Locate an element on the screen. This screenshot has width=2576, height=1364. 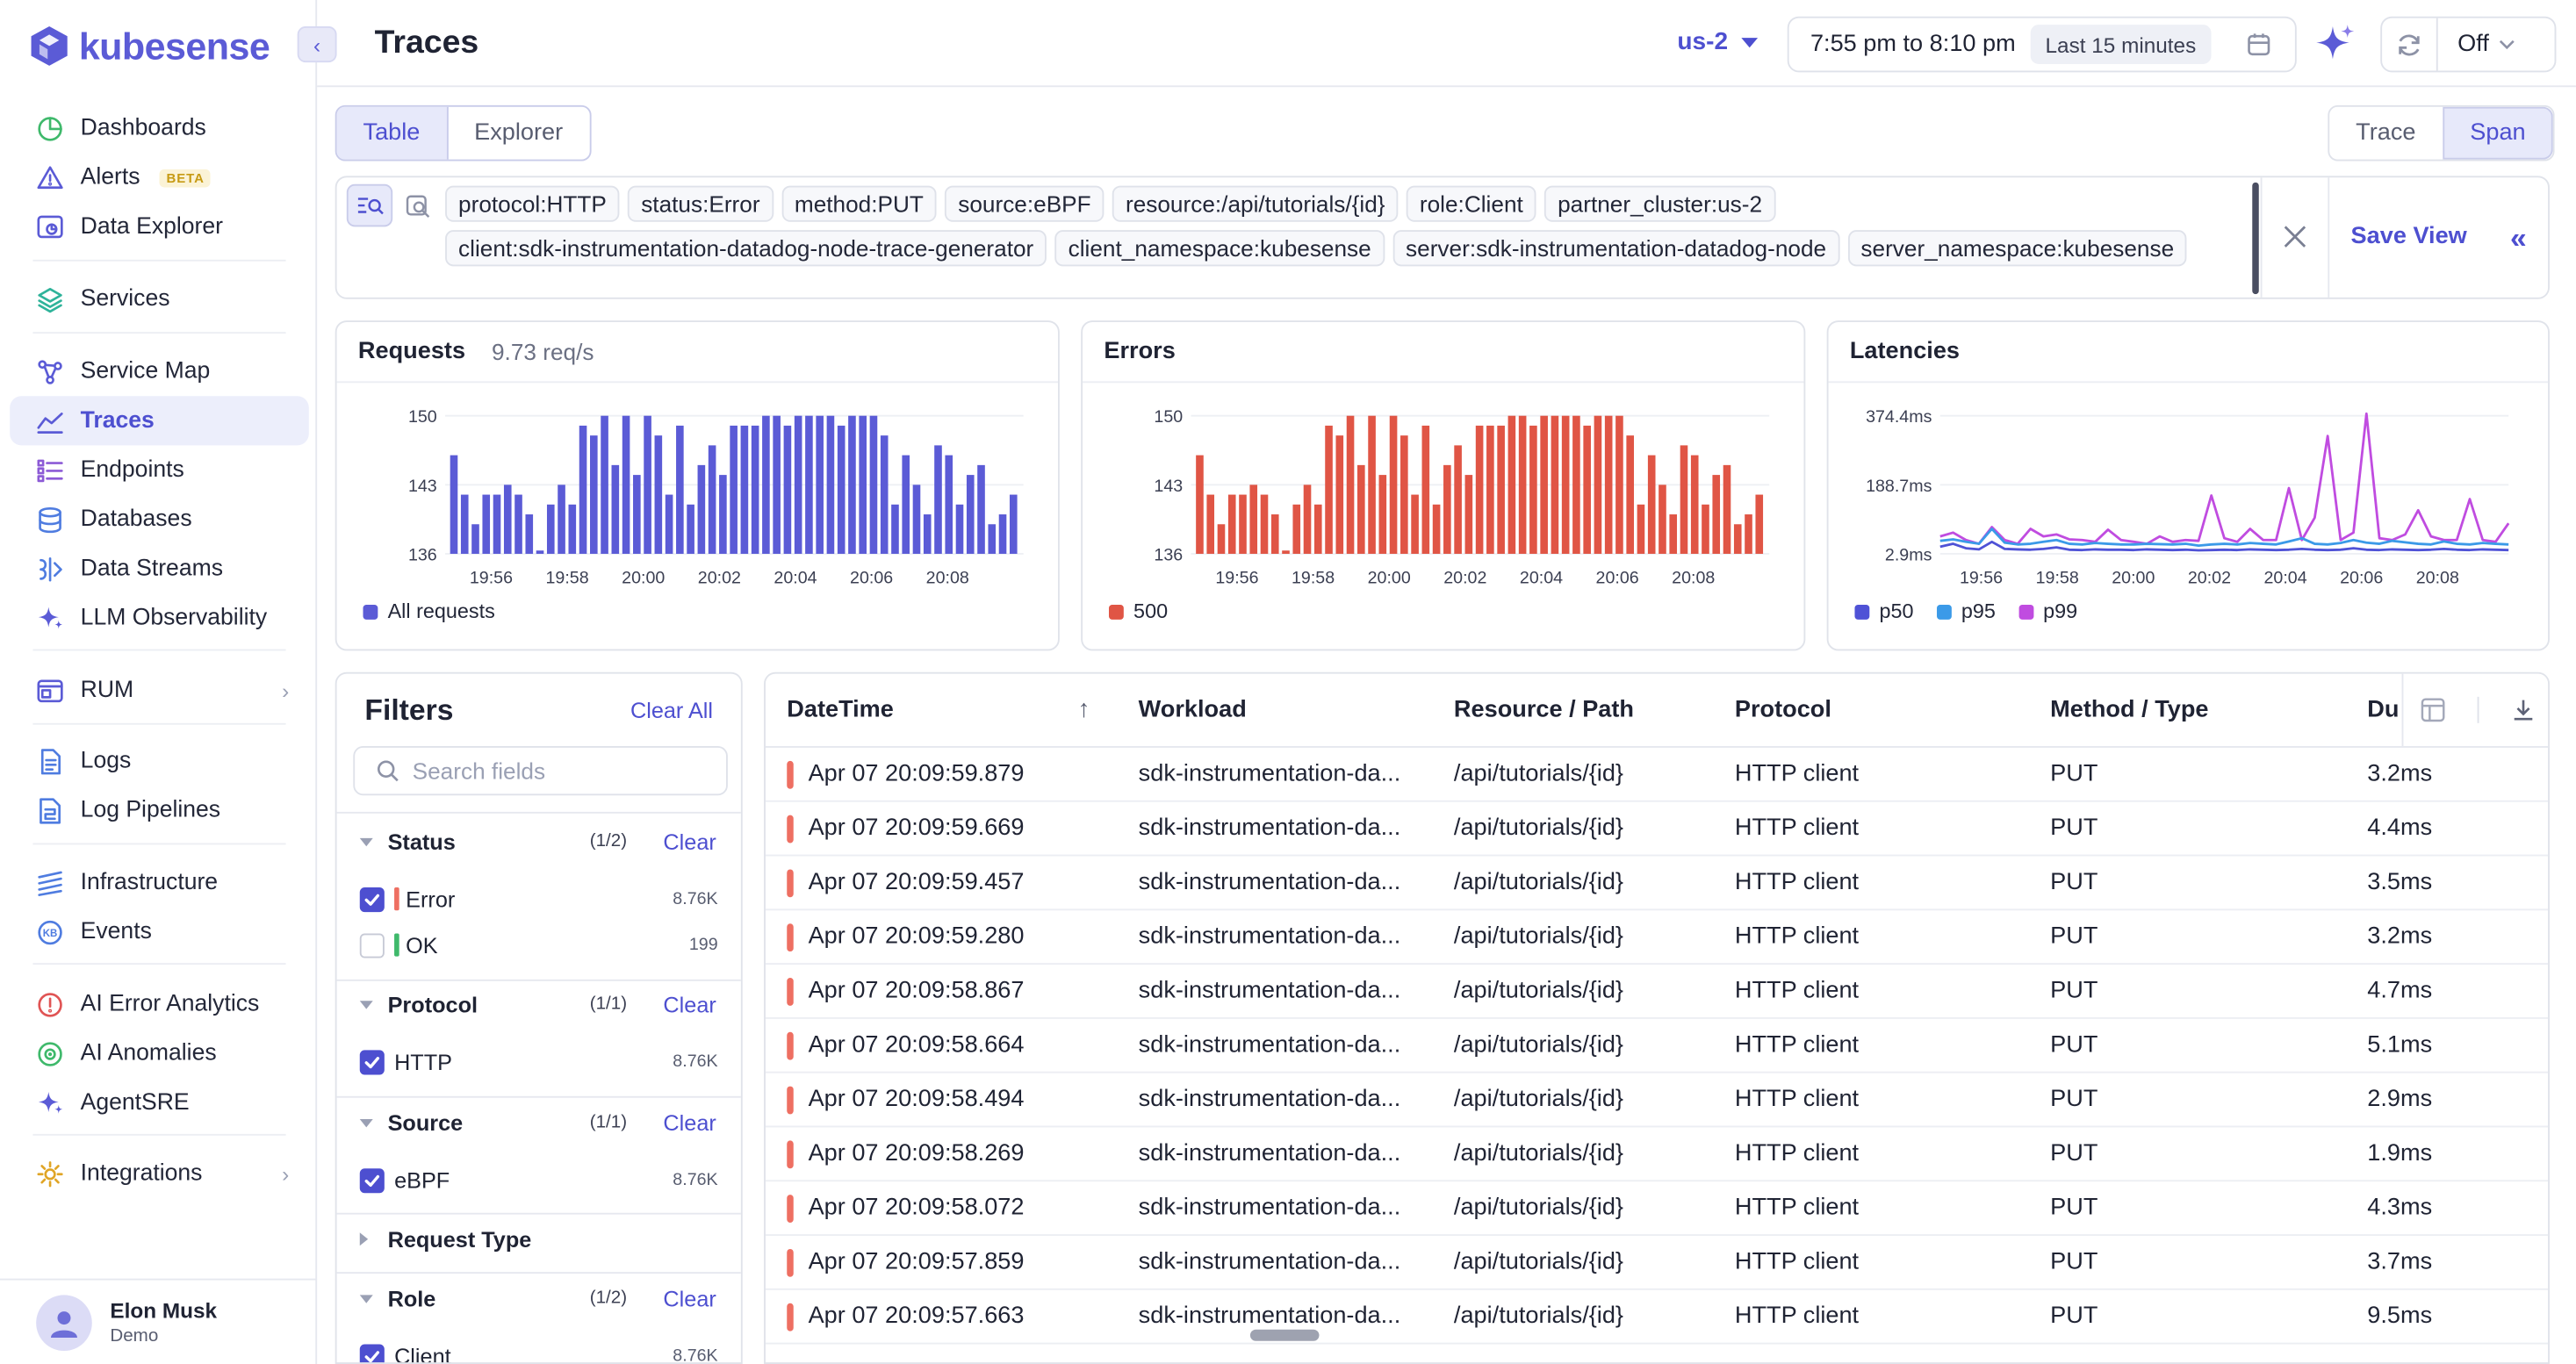
sidebar-item-integrations: Integrations › is located at coordinates (159, 1173).